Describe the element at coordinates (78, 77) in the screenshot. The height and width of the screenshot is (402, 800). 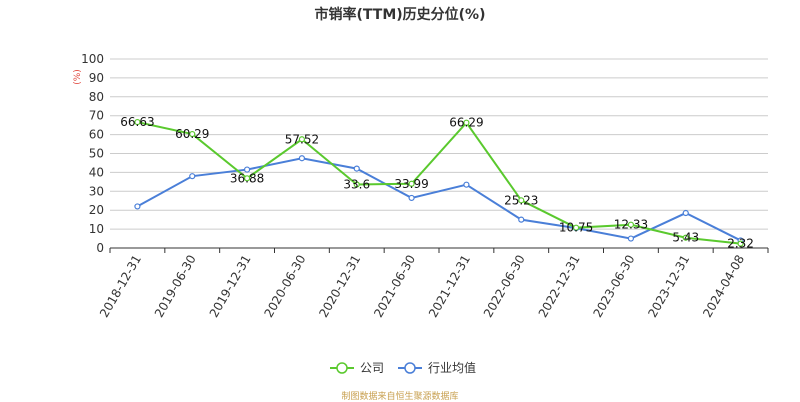
I see `y-axis-label: (%)` at that location.